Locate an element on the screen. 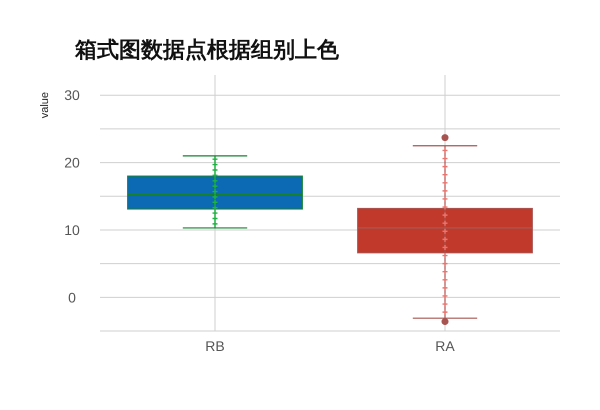 The width and height of the screenshot is (600, 410). x-tick-label: RB is located at coordinates (215, 346).